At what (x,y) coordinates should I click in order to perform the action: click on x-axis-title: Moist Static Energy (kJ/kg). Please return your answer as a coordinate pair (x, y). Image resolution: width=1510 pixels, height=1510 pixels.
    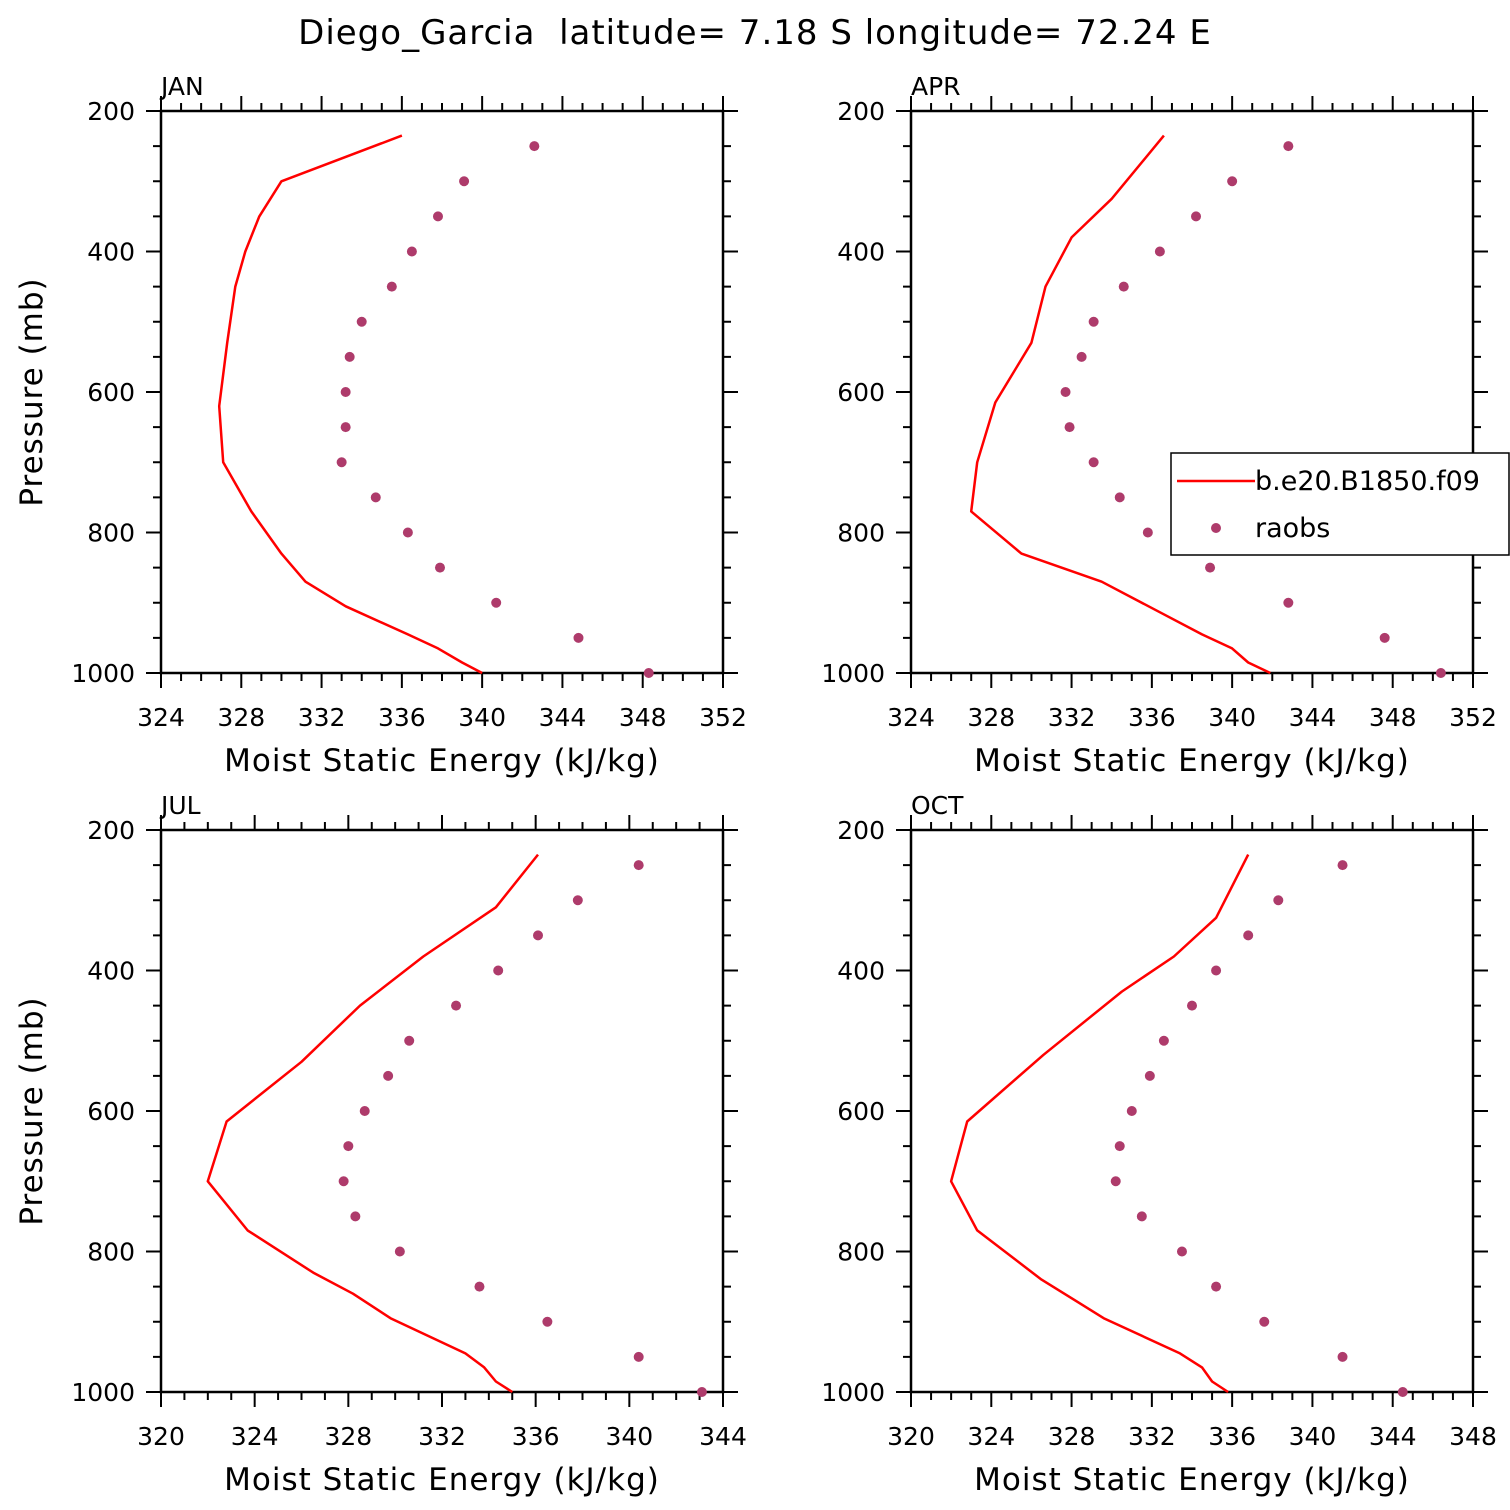
    Looking at the image, I should click on (442, 1480).